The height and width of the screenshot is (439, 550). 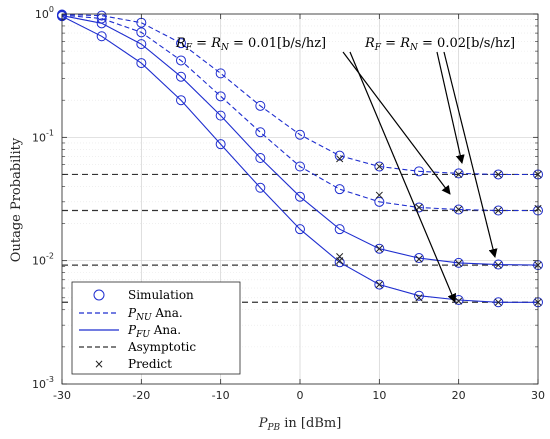 I want to click on x-tick-label: 0, so click(x=300, y=395).